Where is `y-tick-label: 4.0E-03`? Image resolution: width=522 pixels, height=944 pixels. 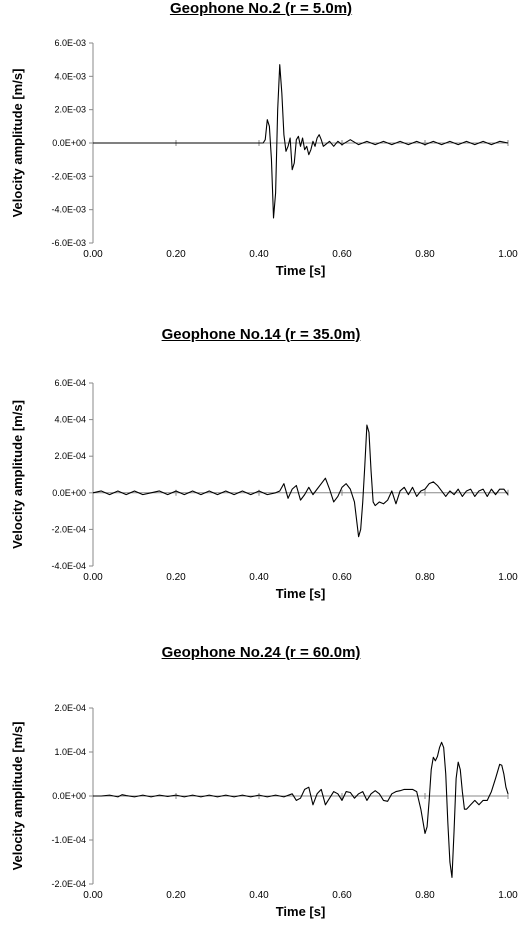
y-tick-label: 4.0E-03 is located at coordinates (70, 76).